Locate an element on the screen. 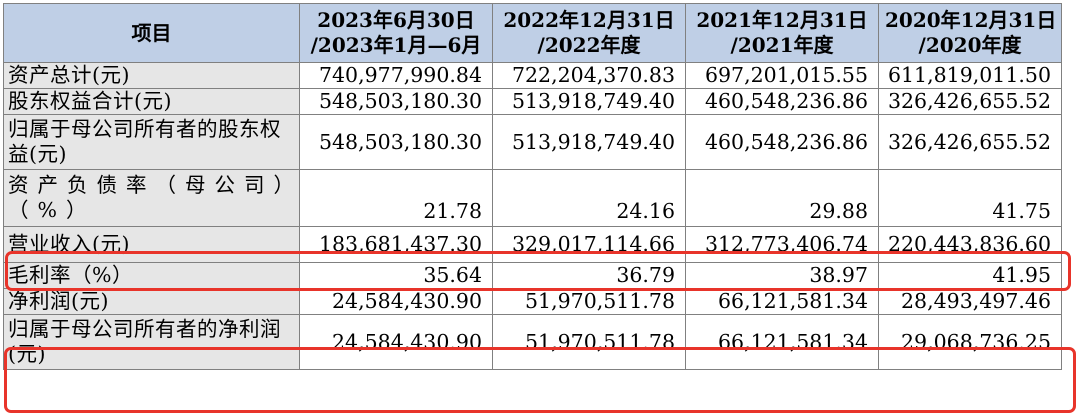 The image size is (1080, 416). row-label: 净利润(元) is located at coordinates (151, 301).